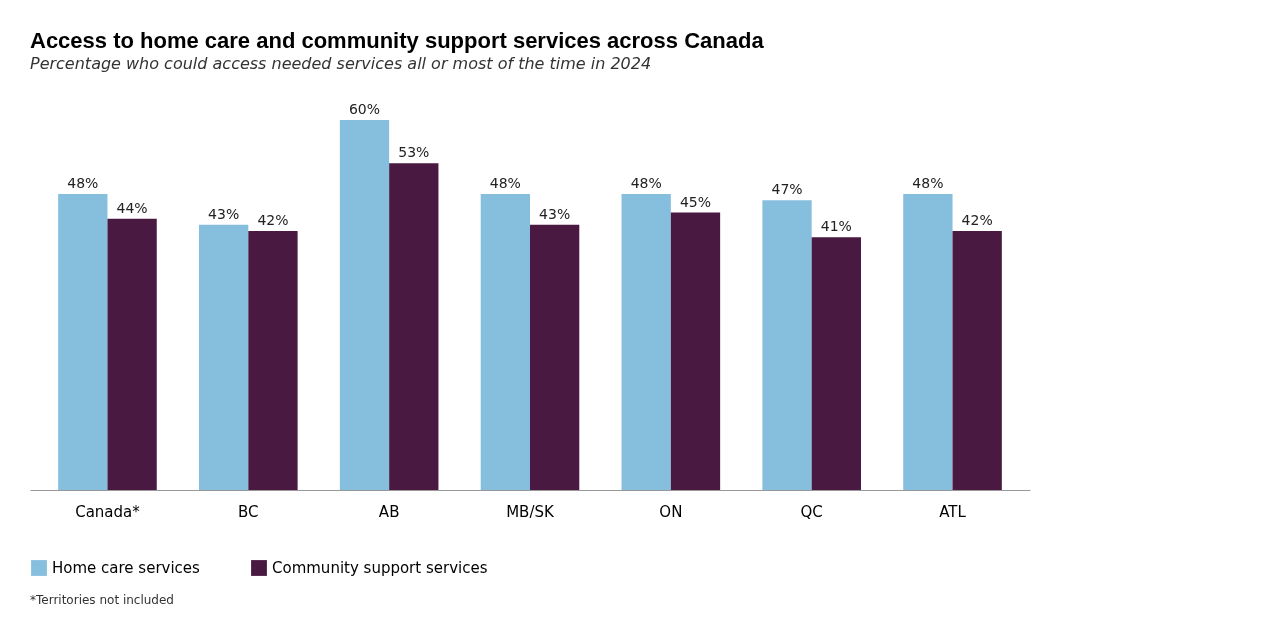 This screenshot has width=1280, height=628. I want to click on data-label: 53%, so click(414, 152).